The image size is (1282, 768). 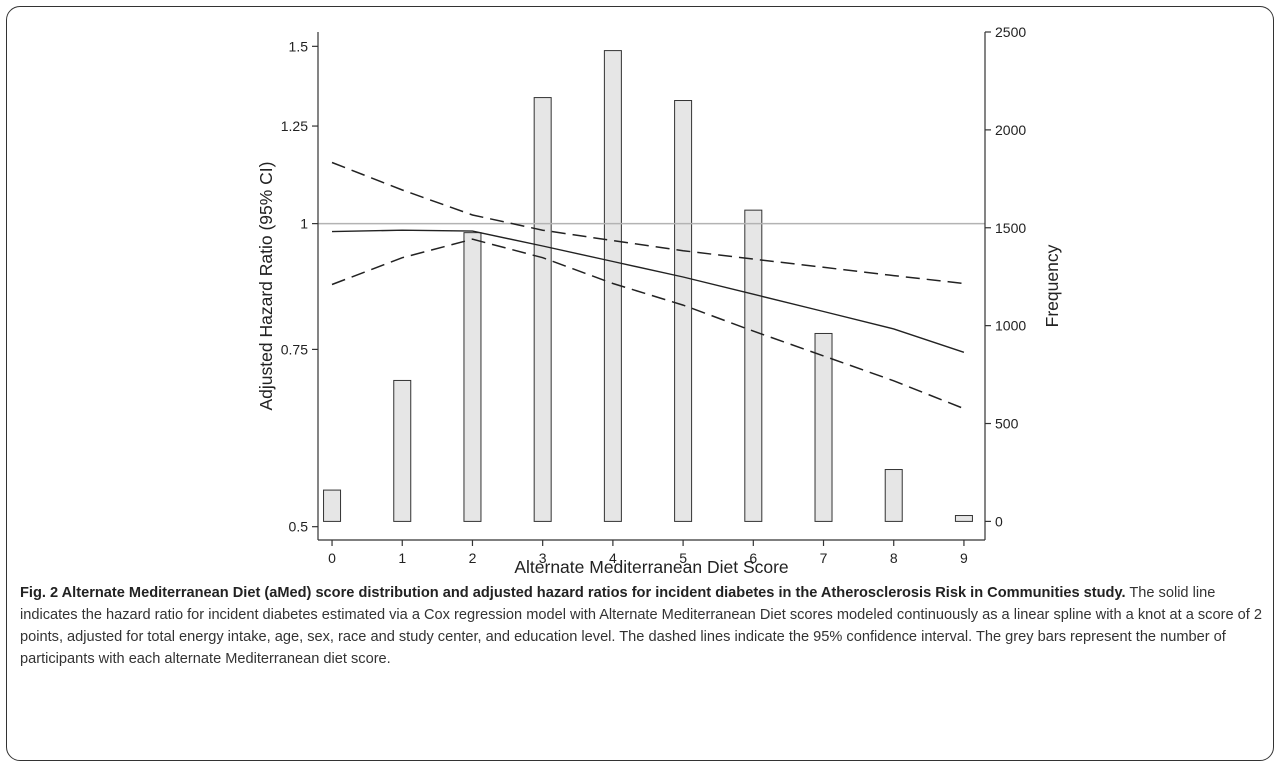 I want to click on right-tick-label-5: 2500, so click(x=1010, y=32).